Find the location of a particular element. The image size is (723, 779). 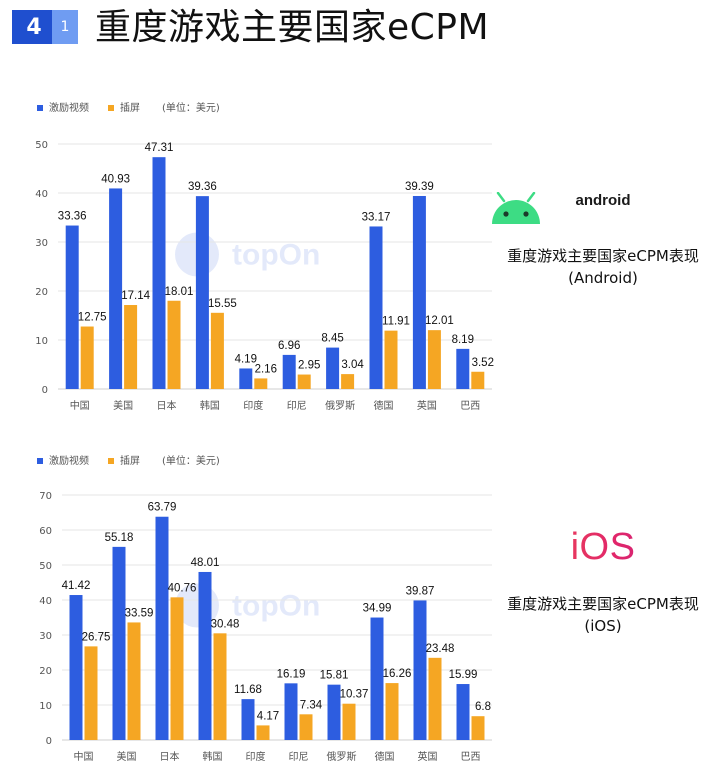

ios-data-label-interstitial: 26.75 is located at coordinates (96, 637).